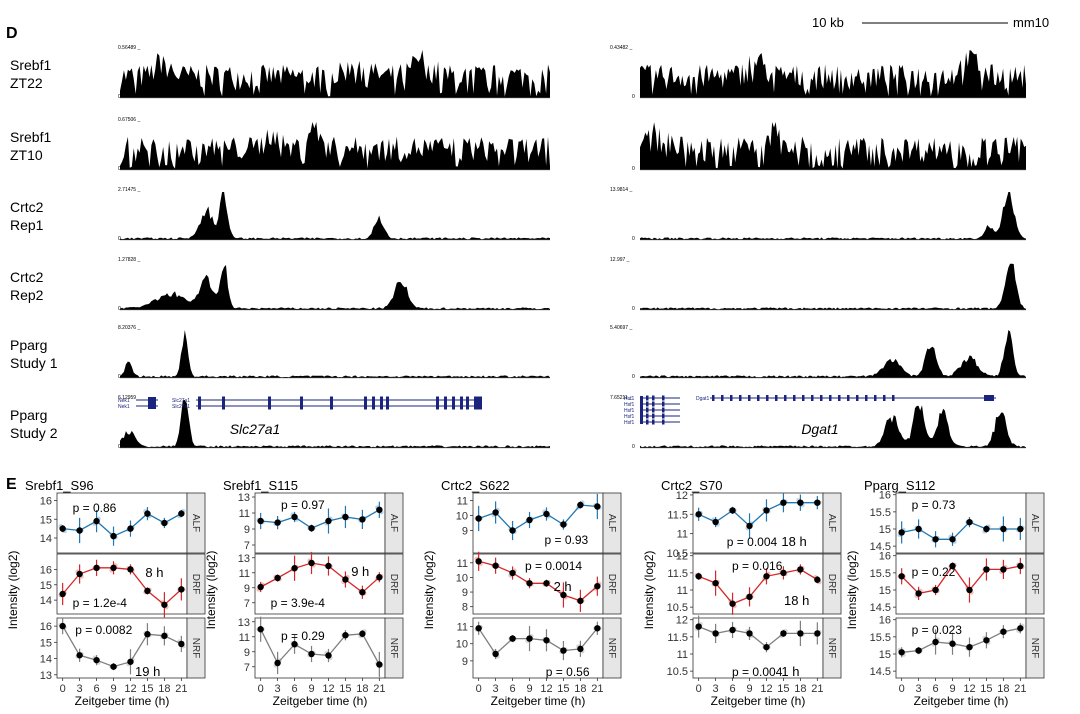  What do you see at coordinates (621, 398) in the screenshot?
I see `track-max-label: 7.65211 _` at bounding box center [621, 398].